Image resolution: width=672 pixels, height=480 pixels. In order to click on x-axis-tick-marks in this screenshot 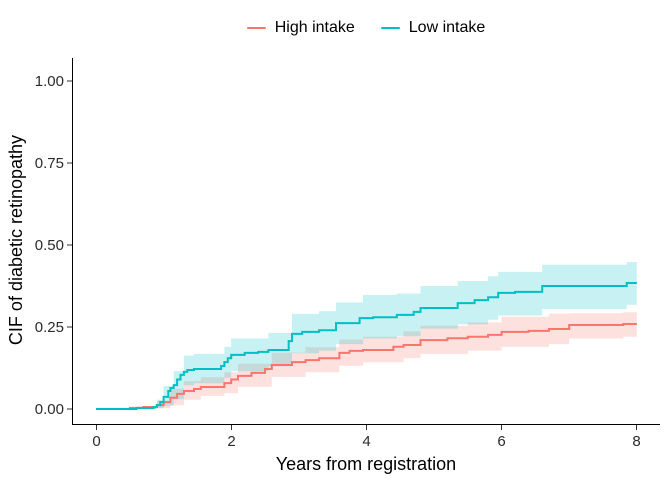, I will do `click(366, 427)`.